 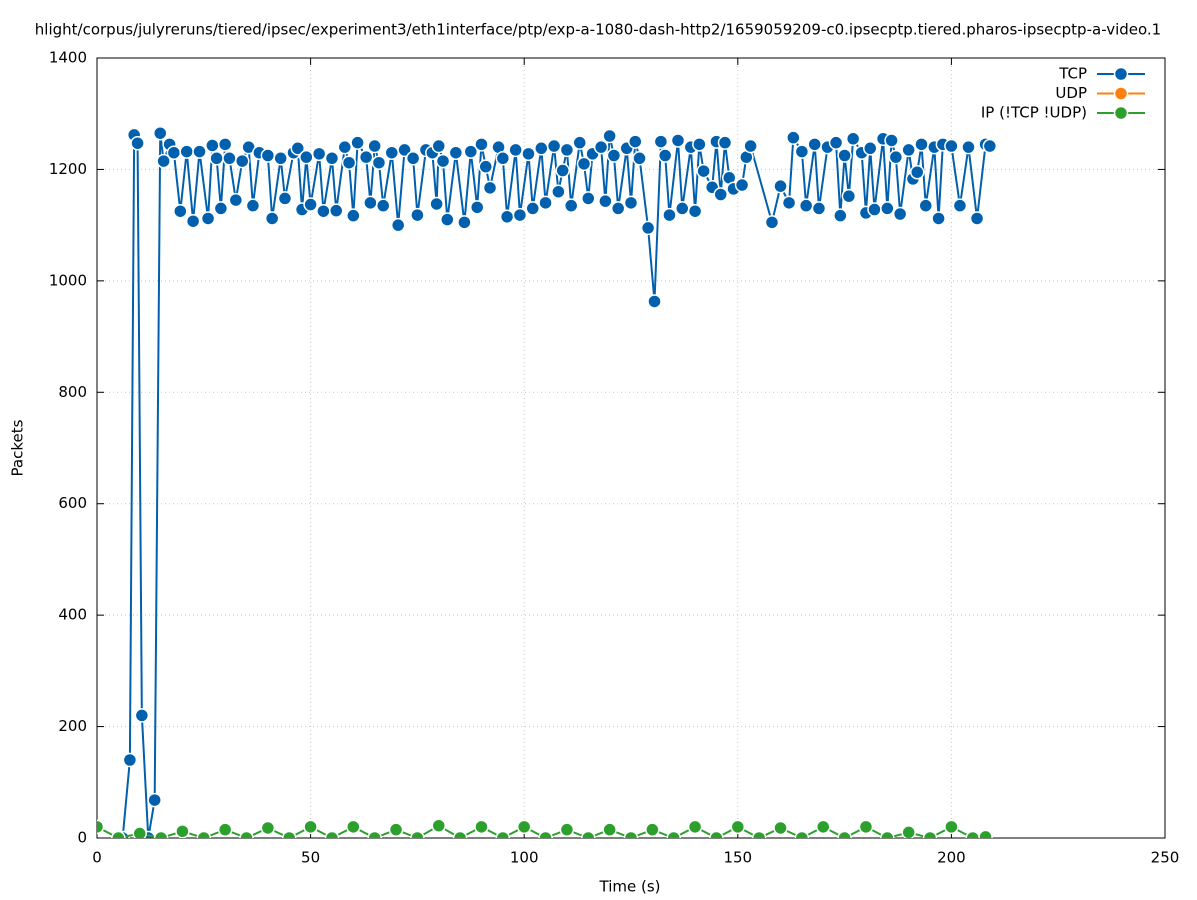 I want to click on x-tick-label: 250, so click(x=1165, y=858).